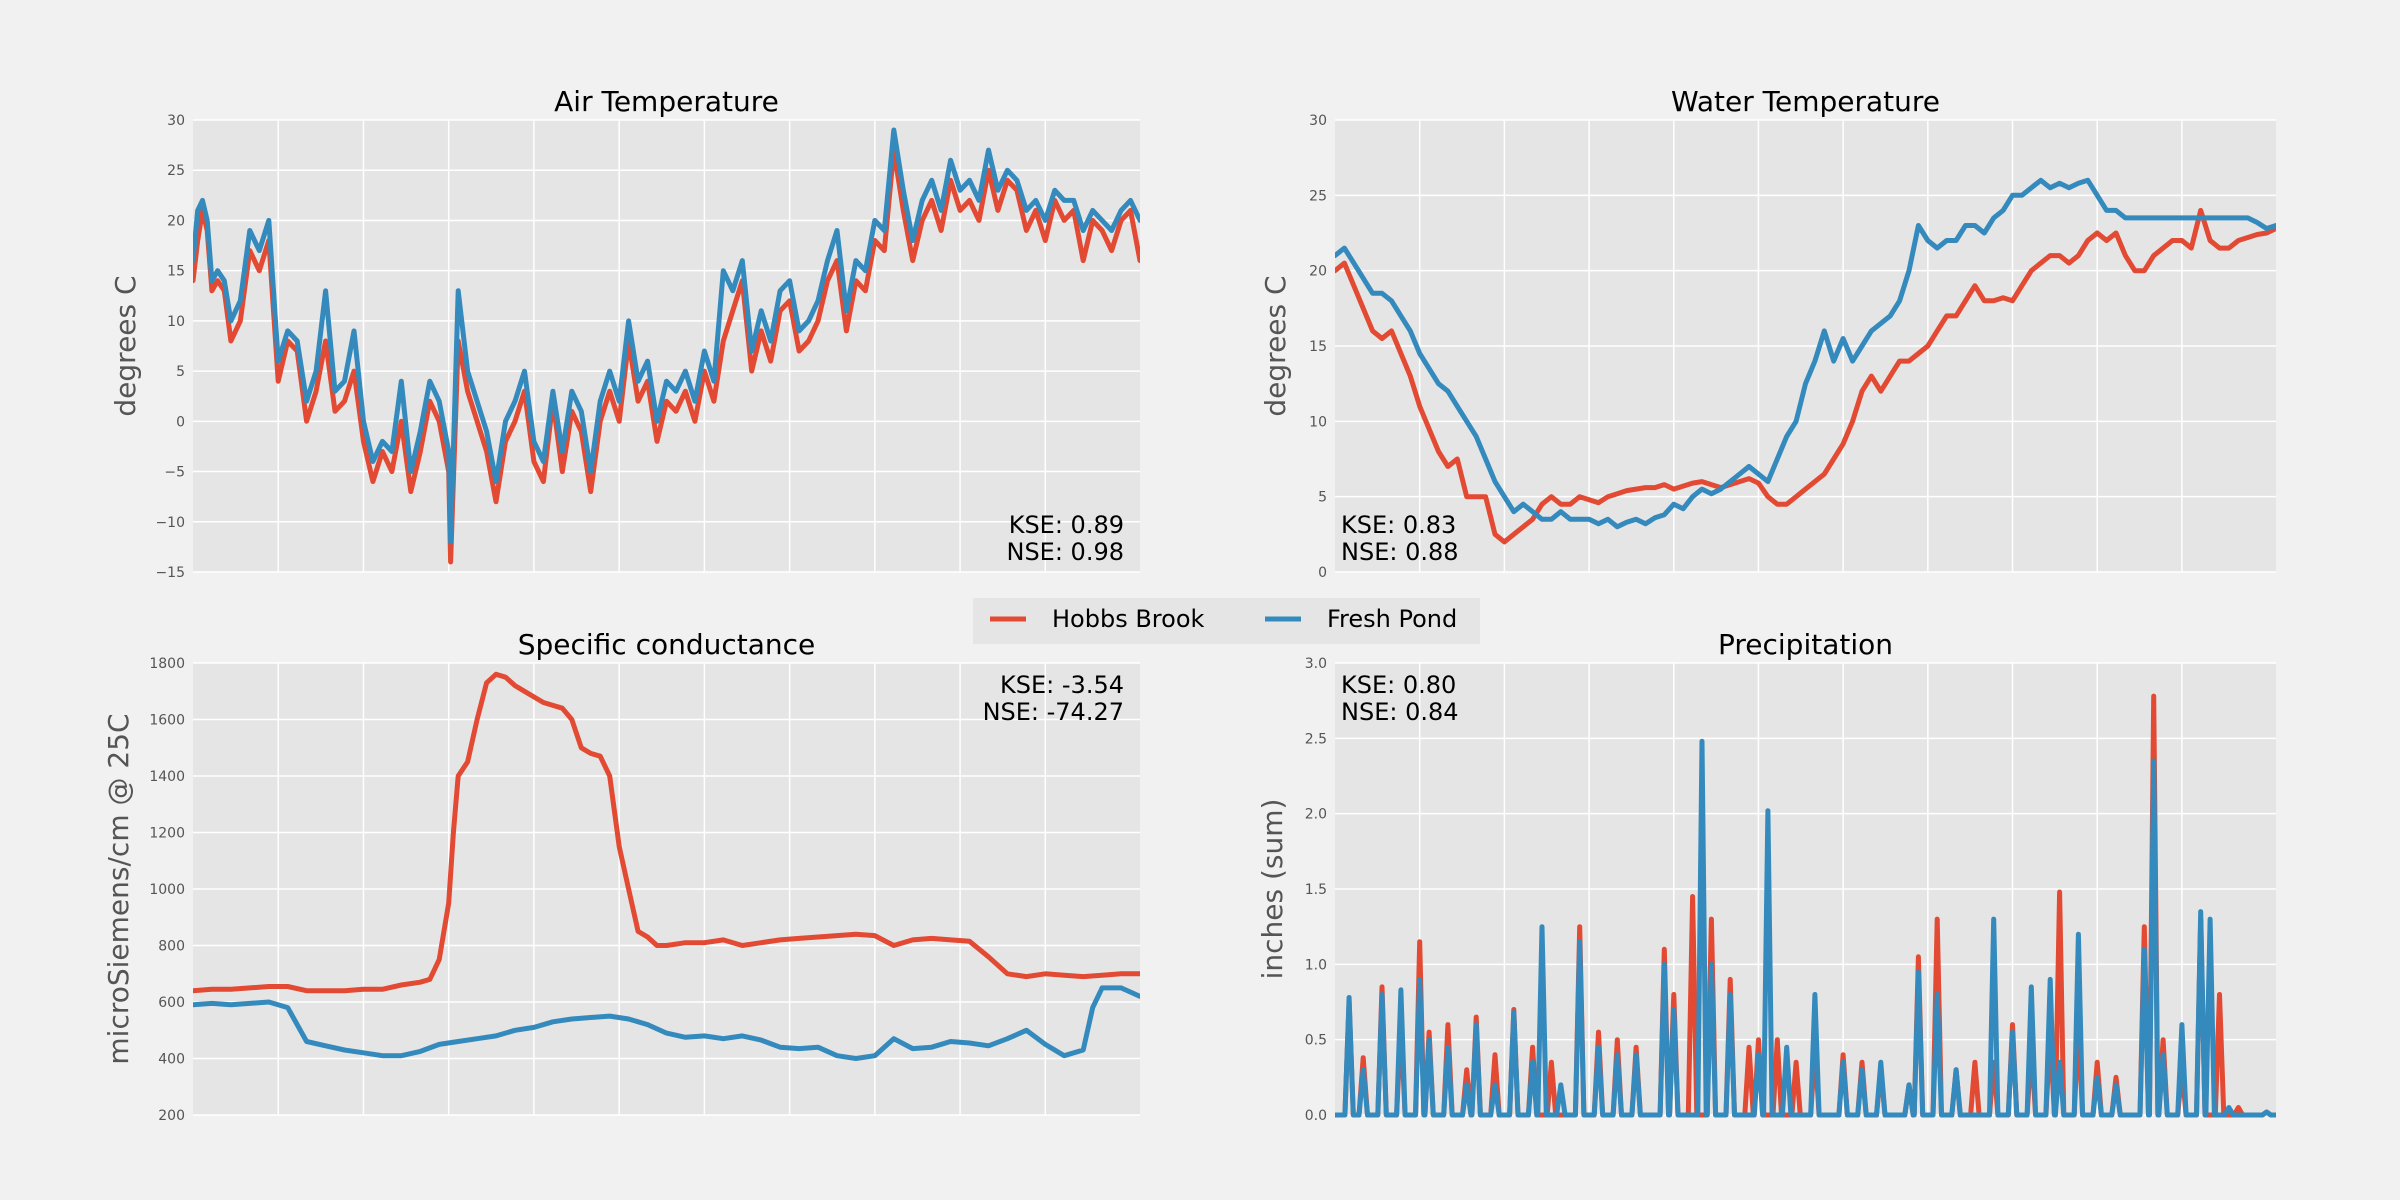  What do you see at coordinates (1128, 619) in the screenshot?
I see `legend-entry: Hobbs Brook` at bounding box center [1128, 619].